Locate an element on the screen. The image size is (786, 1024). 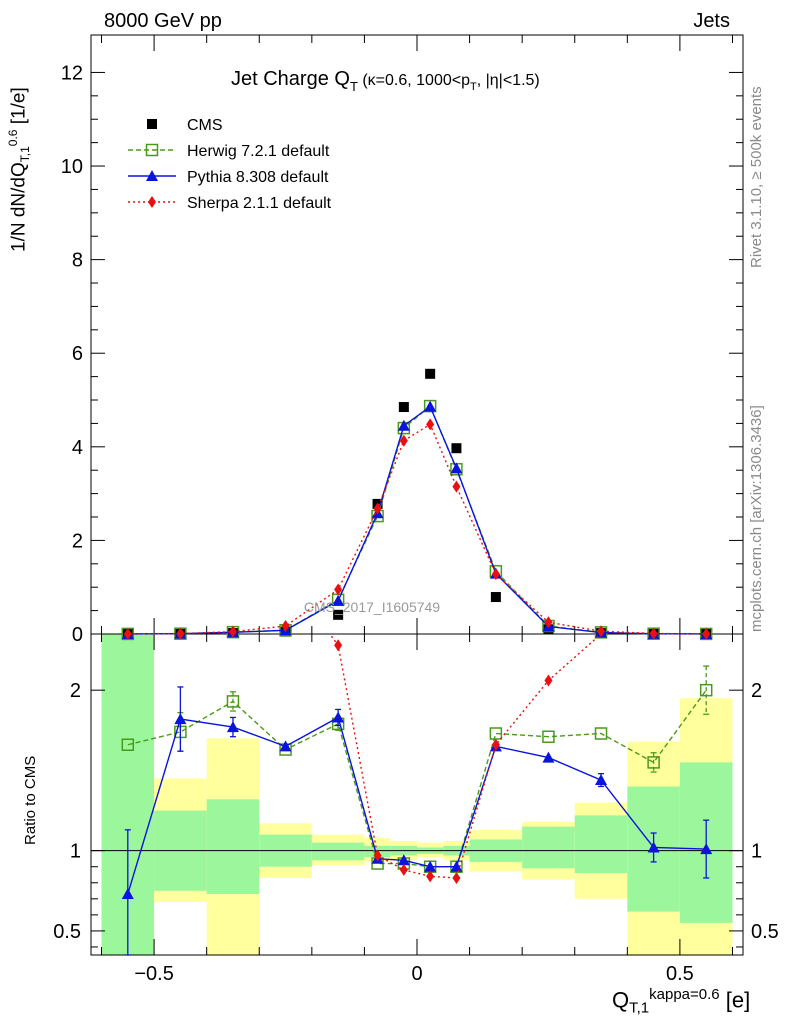
herwig-ratio-line is located at coordinates (417, 778).